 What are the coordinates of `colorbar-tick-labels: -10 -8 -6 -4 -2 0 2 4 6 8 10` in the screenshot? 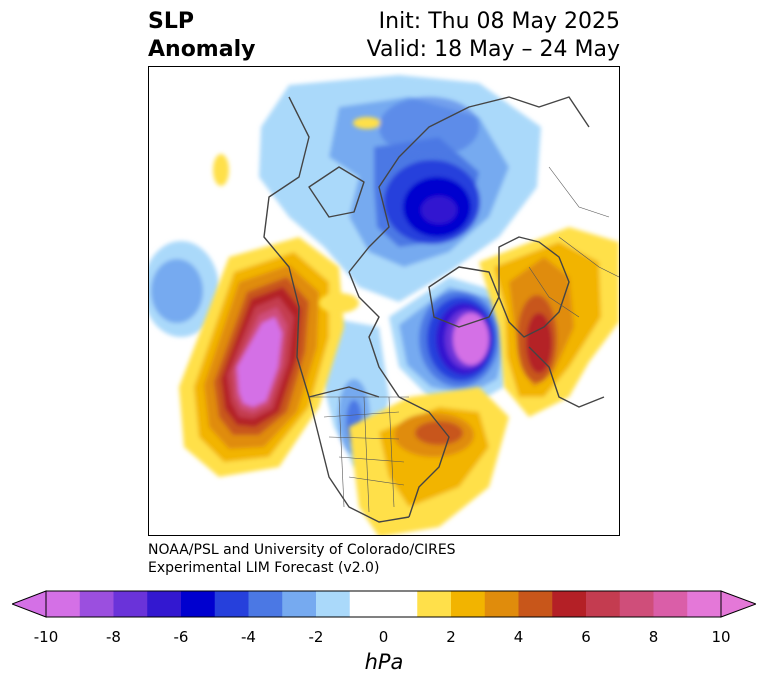 It's located at (384, 638).